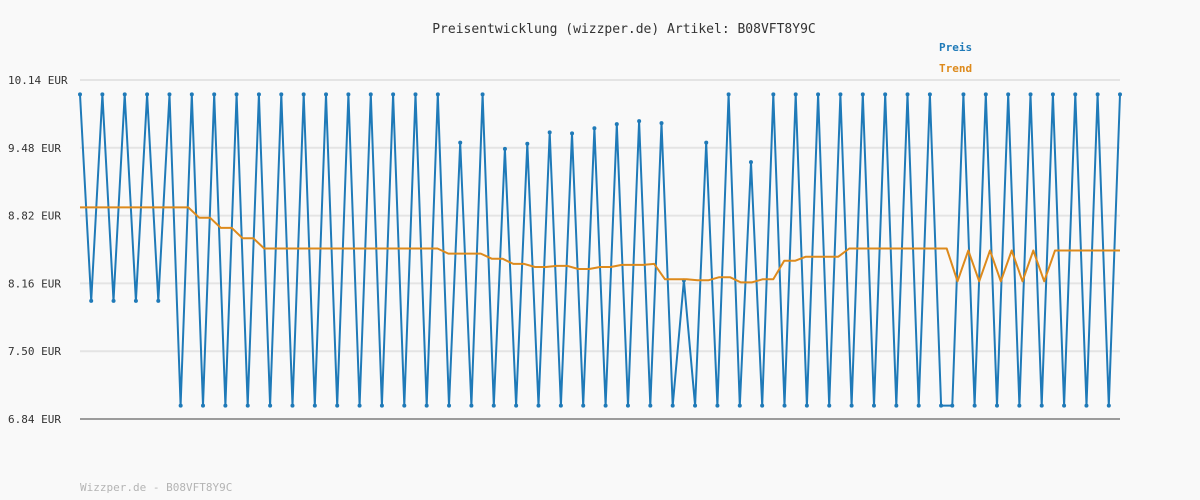 The width and height of the screenshot is (1200, 500). What do you see at coordinates (156, 487) in the screenshot?
I see `footer-text: Wizzper.de - B08VFT8Y9C` at bounding box center [156, 487].